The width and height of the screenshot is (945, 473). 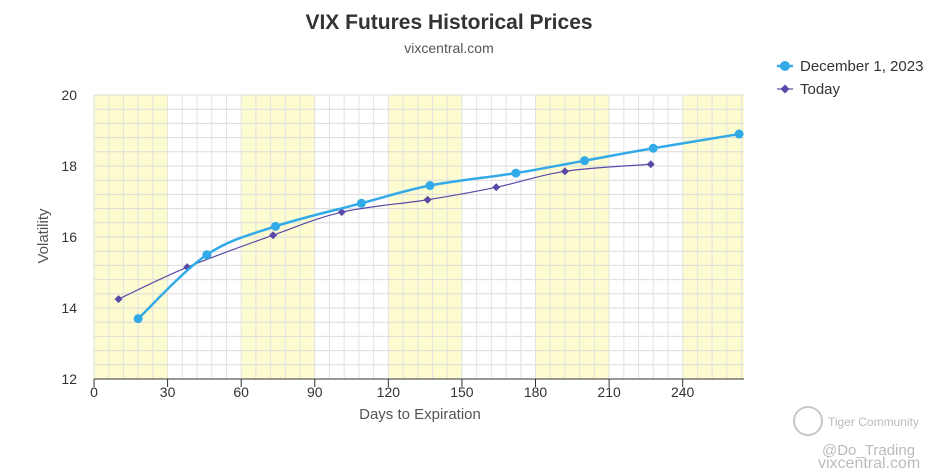 What do you see at coordinates (315, 392) in the screenshot?
I see `x-tick-label: 90` at bounding box center [315, 392].